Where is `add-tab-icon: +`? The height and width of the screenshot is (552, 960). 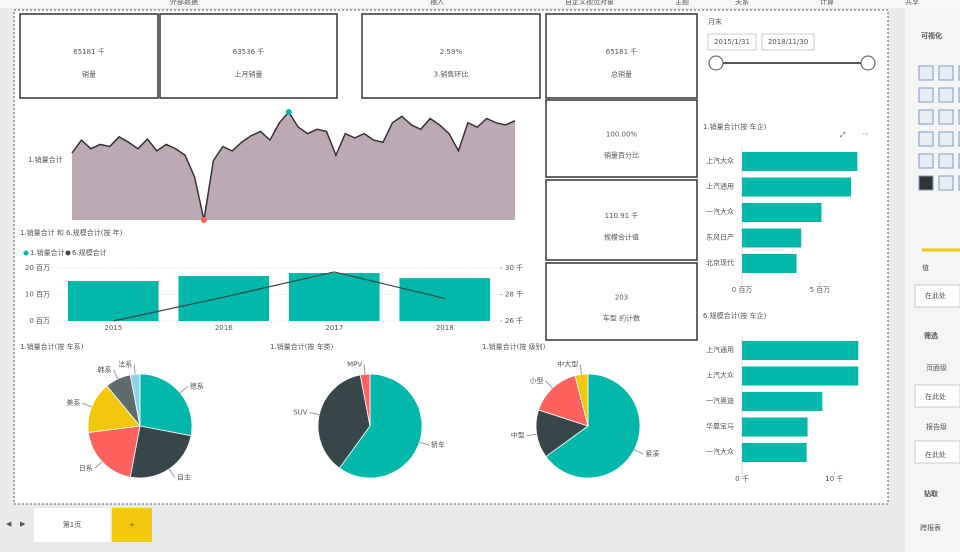 add-tab-icon: + is located at coordinates (132, 525).